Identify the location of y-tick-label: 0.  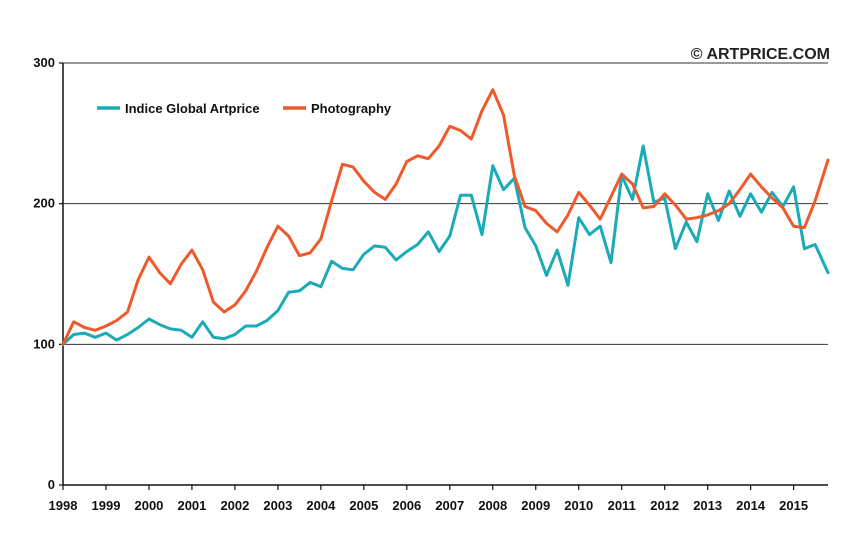
(51, 484).